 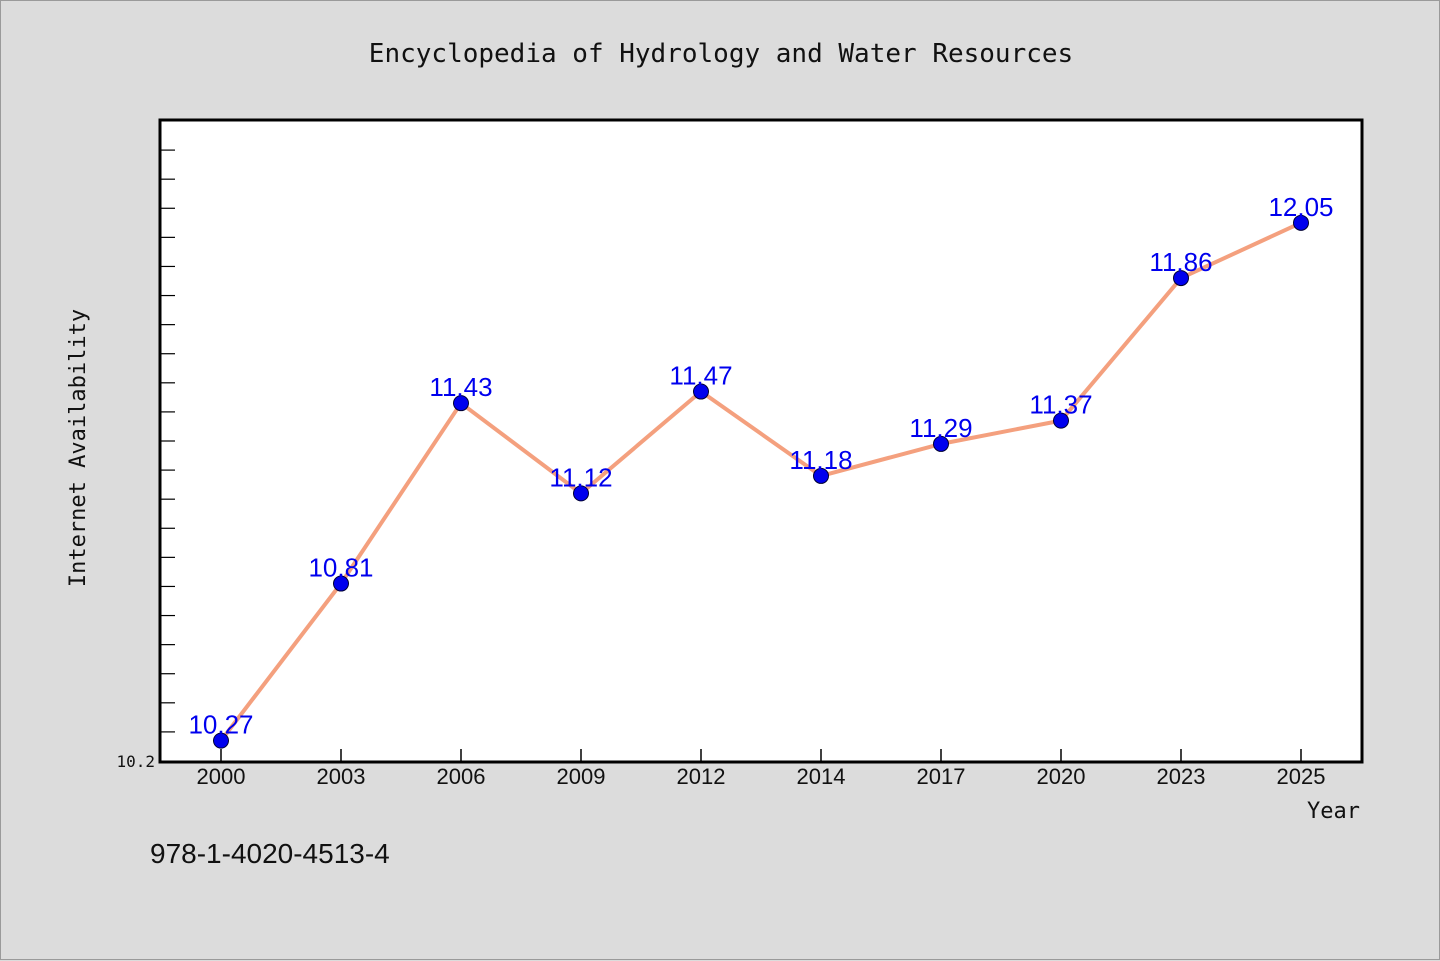 I want to click on data-label: 11.86, so click(x=1180, y=262).